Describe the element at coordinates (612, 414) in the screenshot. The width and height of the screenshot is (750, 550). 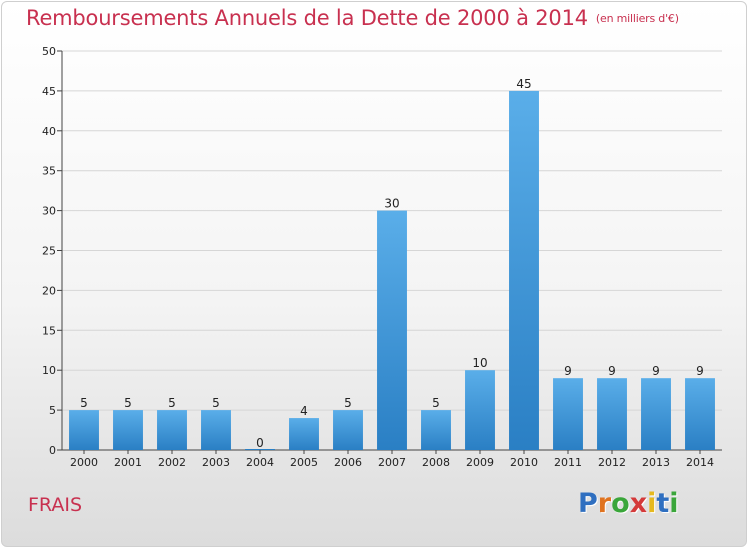
I see `bar-2012` at that location.